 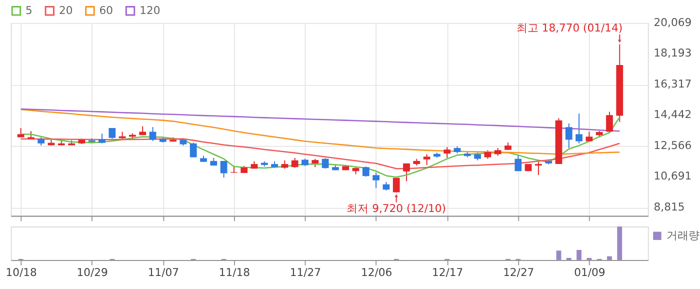 I want to click on x-tick-label: 11/18, so click(x=234, y=273).